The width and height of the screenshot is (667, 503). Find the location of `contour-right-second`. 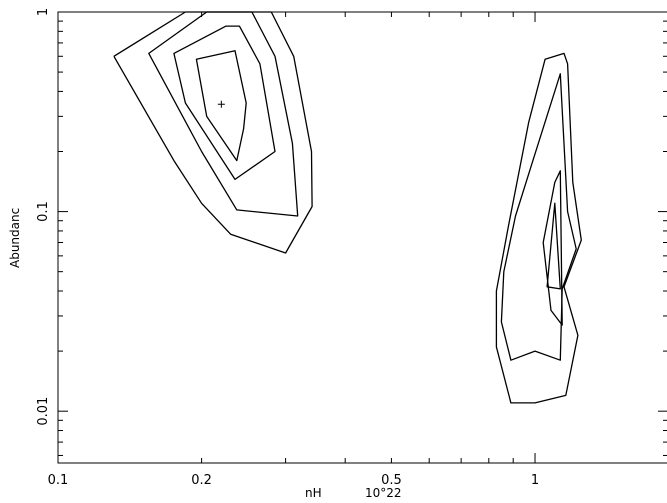

contour-right-second is located at coordinates (552, 248).